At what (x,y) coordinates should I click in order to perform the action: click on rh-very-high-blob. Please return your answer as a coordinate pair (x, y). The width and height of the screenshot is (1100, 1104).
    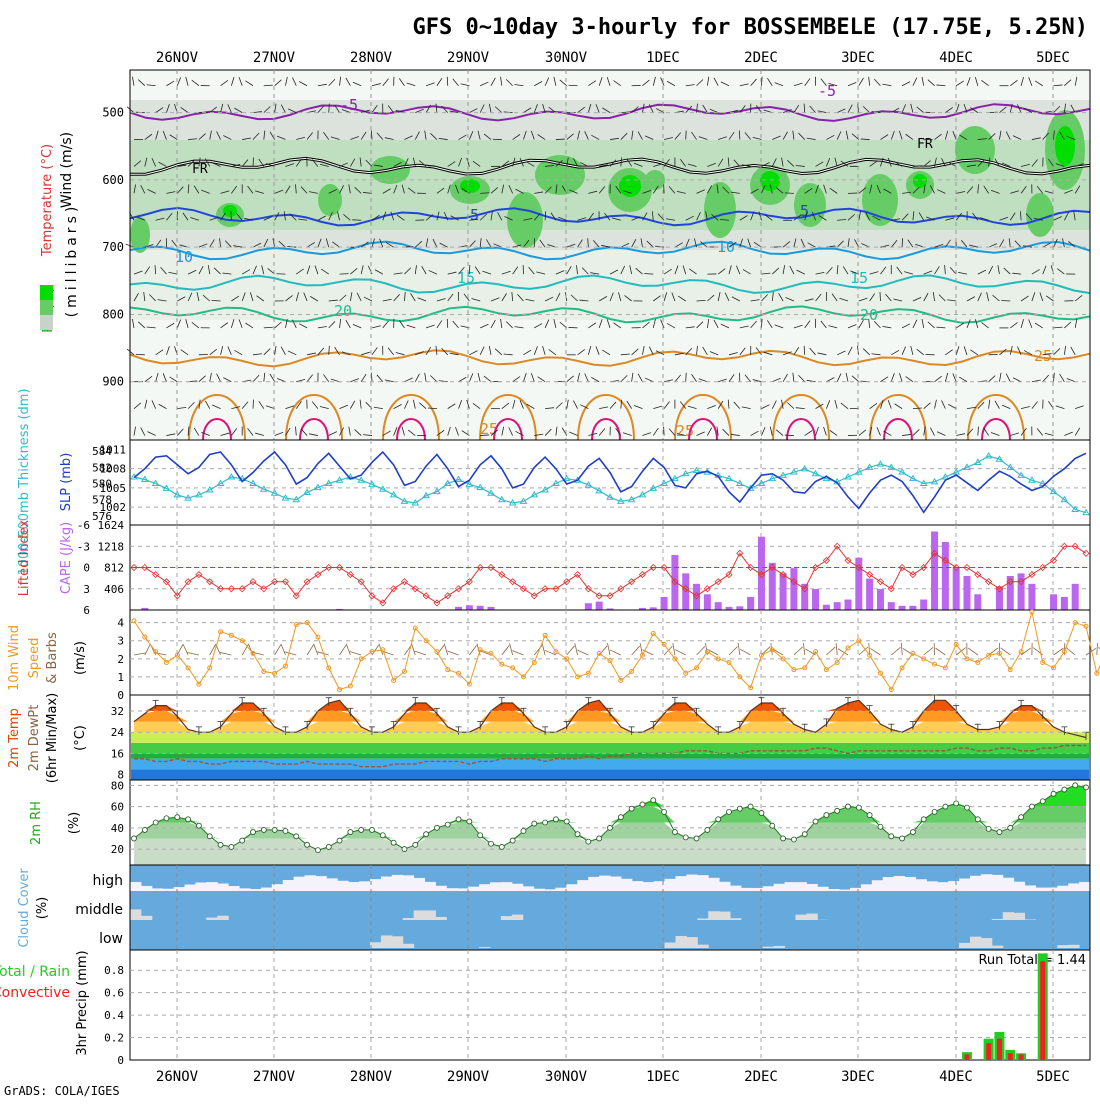
    Looking at the image, I should click on (630, 186).